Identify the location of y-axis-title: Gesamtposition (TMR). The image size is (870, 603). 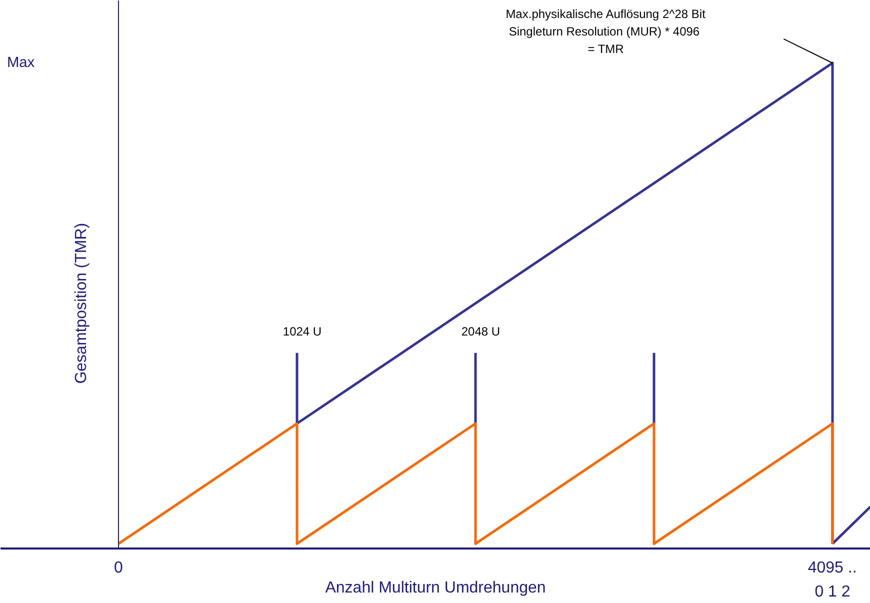
(81, 303).